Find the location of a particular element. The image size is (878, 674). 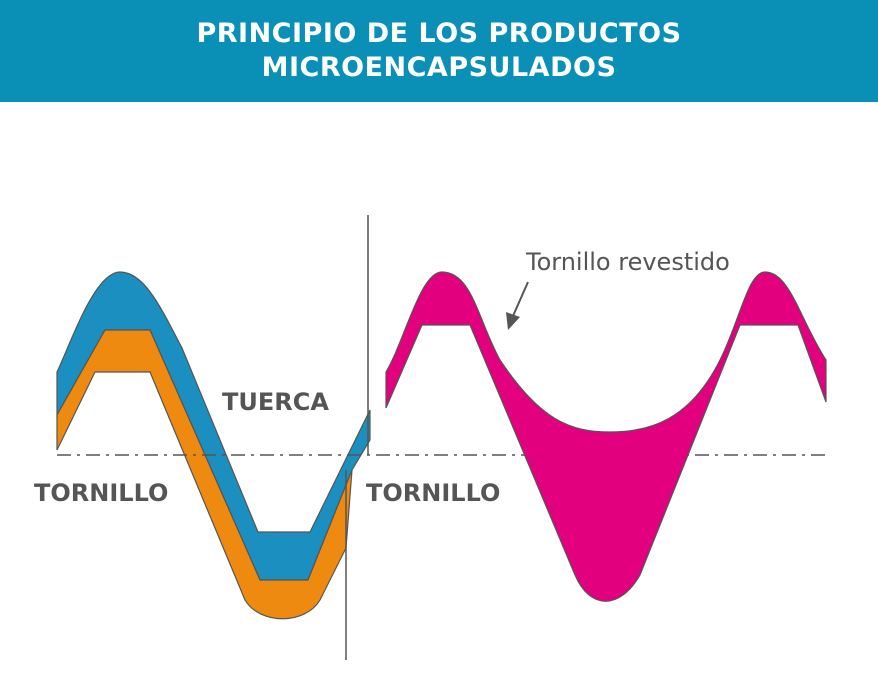

callout-arrow-head is located at coordinates (513, 321).